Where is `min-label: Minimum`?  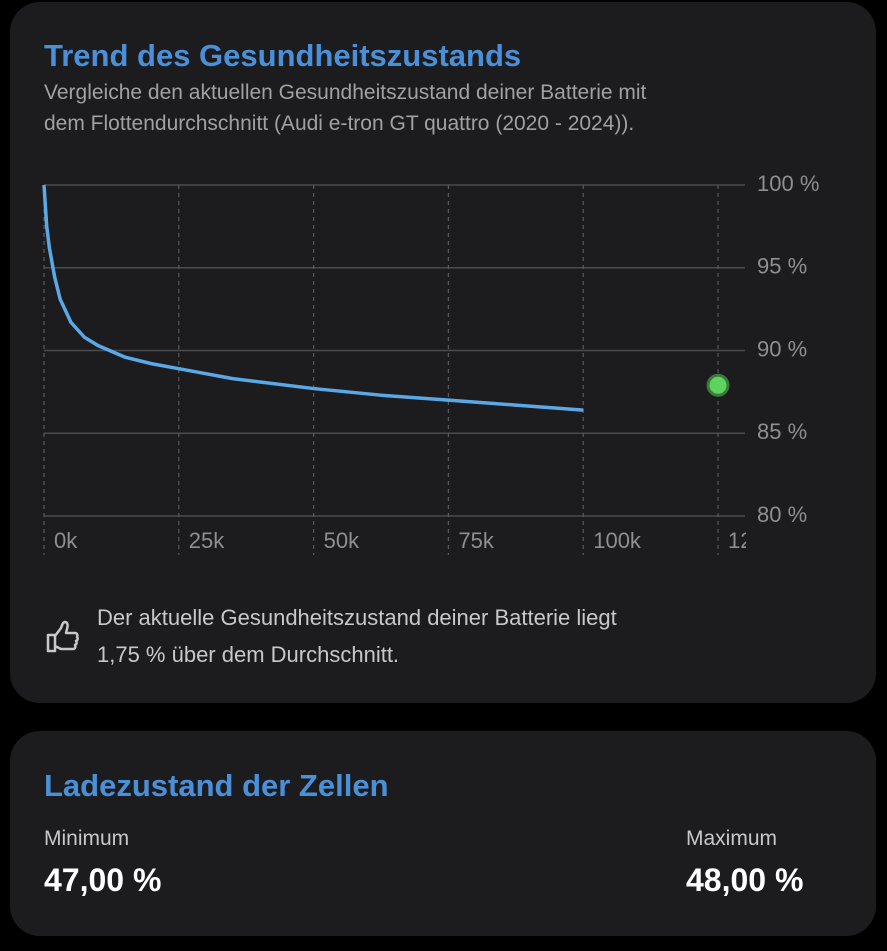 min-label: Minimum is located at coordinates (87, 838).